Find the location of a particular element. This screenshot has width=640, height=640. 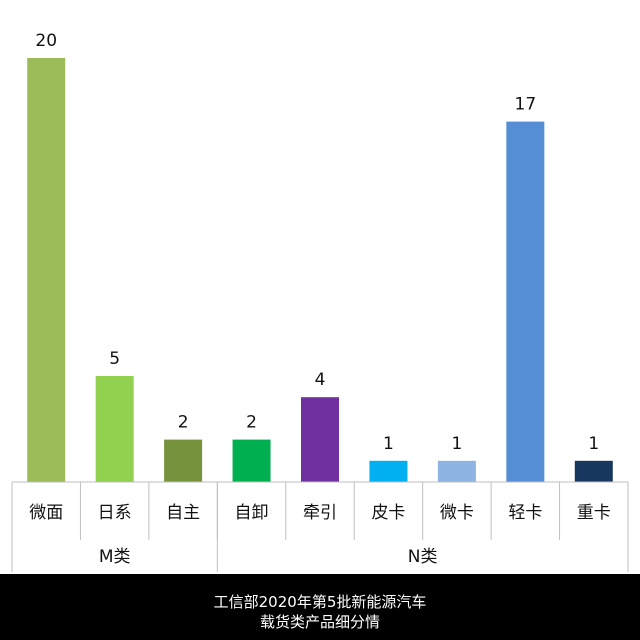

value-label-9: 1 is located at coordinates (593, 444).